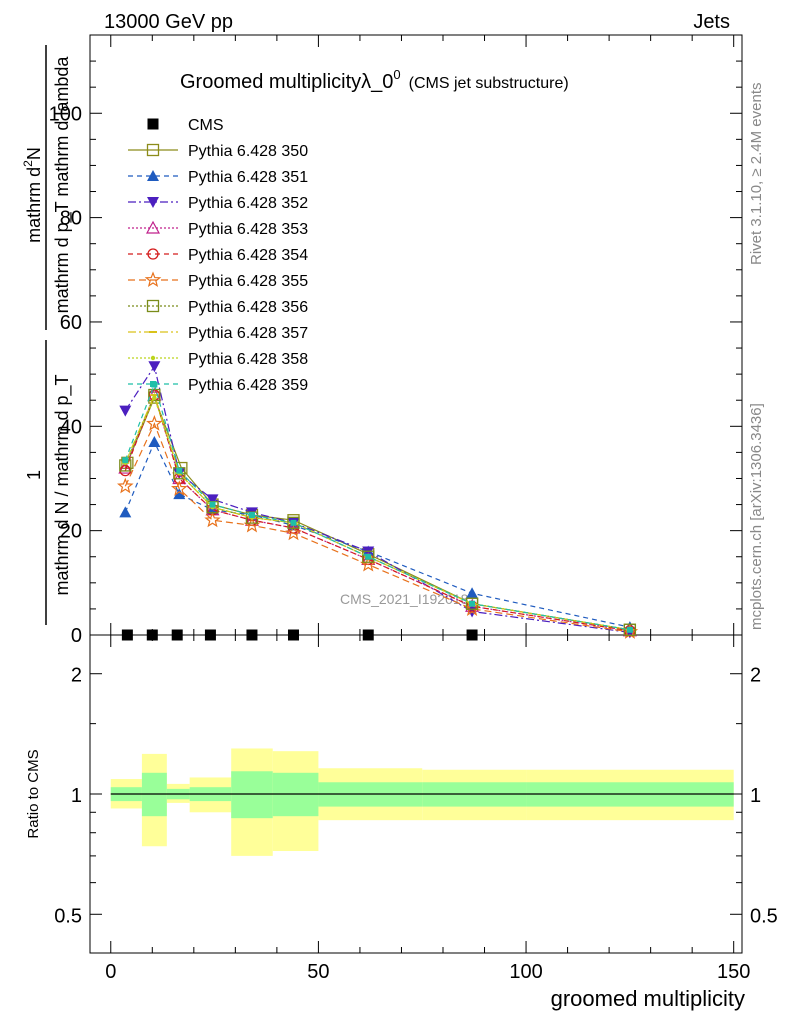  What do you see at coordinates (711, 22) in the screenshot?
I see `header-right: Jets` at bounding box center [711, 22].